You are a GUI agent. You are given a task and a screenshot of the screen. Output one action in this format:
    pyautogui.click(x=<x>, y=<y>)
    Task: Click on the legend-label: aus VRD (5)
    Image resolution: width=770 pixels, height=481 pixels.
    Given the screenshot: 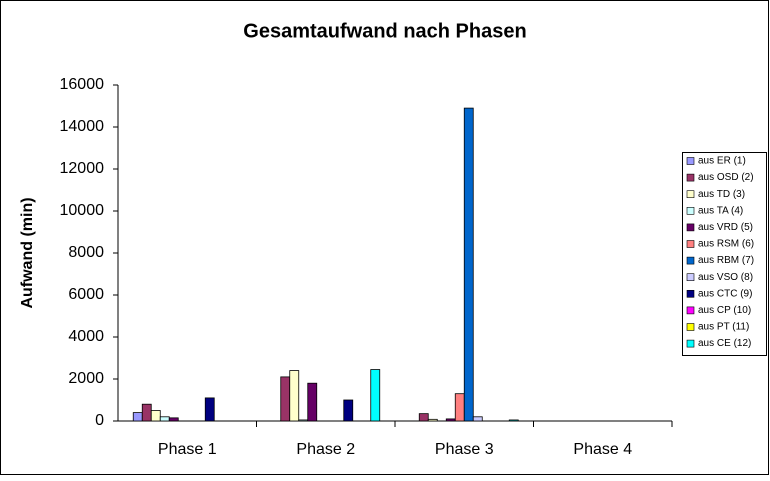 What is the action you would take?
    pyautogui.click(x=725, y=227)
    